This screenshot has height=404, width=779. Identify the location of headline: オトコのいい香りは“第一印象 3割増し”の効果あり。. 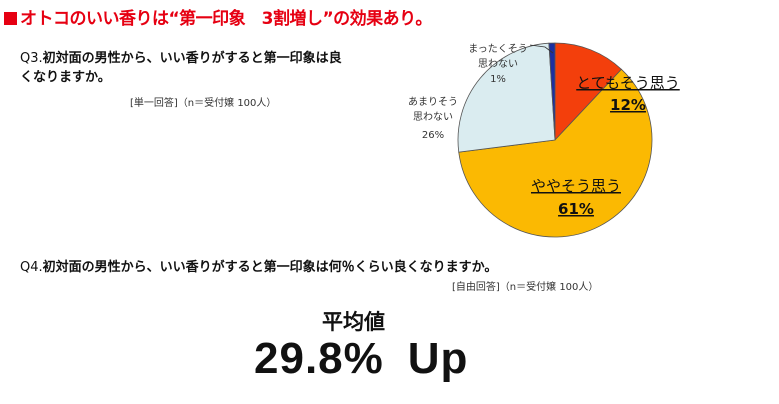
(218, 16).